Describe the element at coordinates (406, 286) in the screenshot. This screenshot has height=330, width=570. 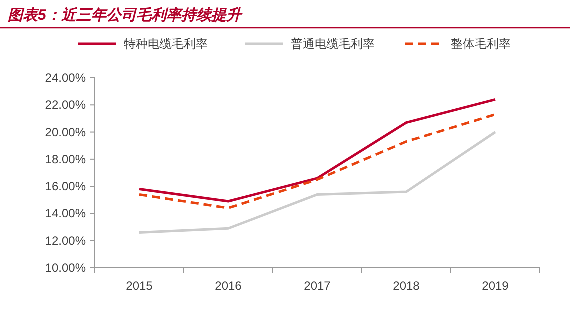
I see `x-tick-label: 2018` at that location.